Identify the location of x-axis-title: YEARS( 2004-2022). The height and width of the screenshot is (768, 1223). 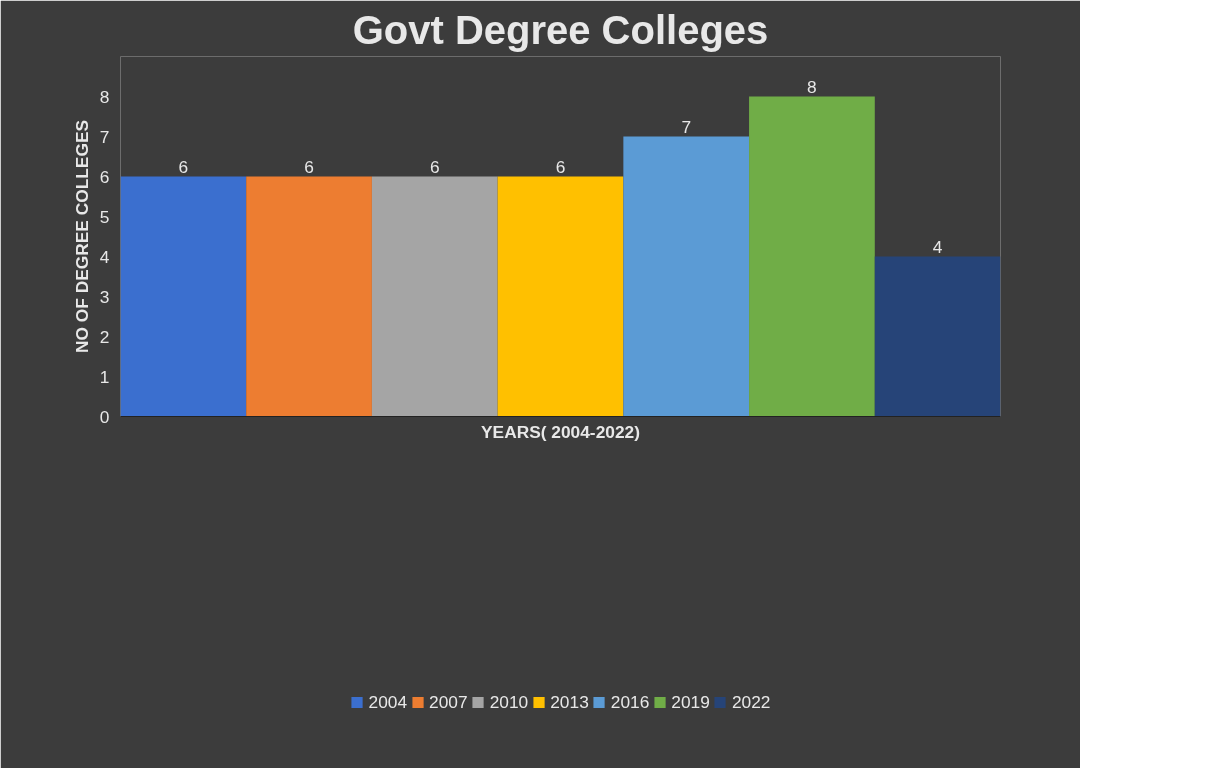
(560, 431).